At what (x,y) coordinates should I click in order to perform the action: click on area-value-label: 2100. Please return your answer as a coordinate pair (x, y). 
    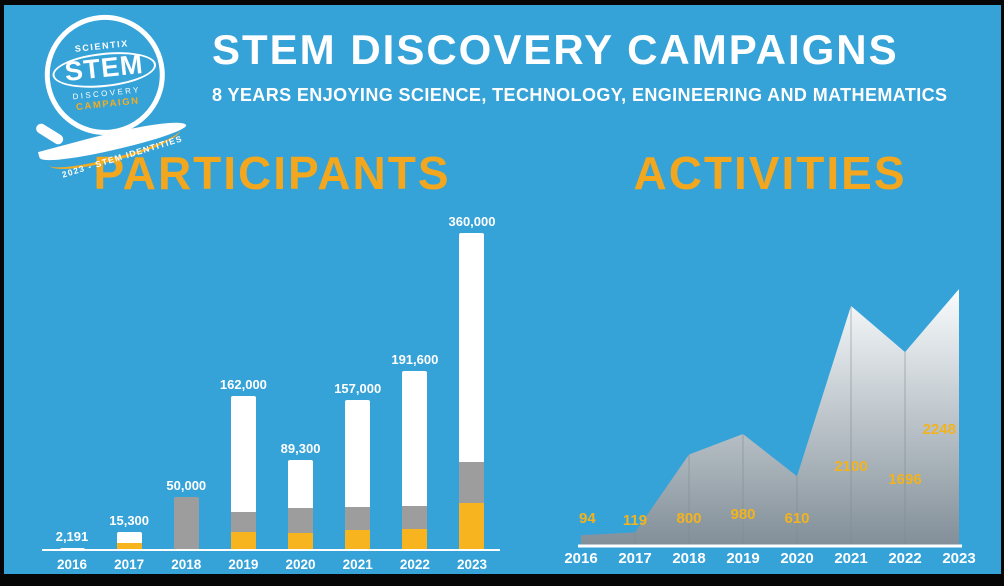
    Looking at the image, I should click on (850, 466).